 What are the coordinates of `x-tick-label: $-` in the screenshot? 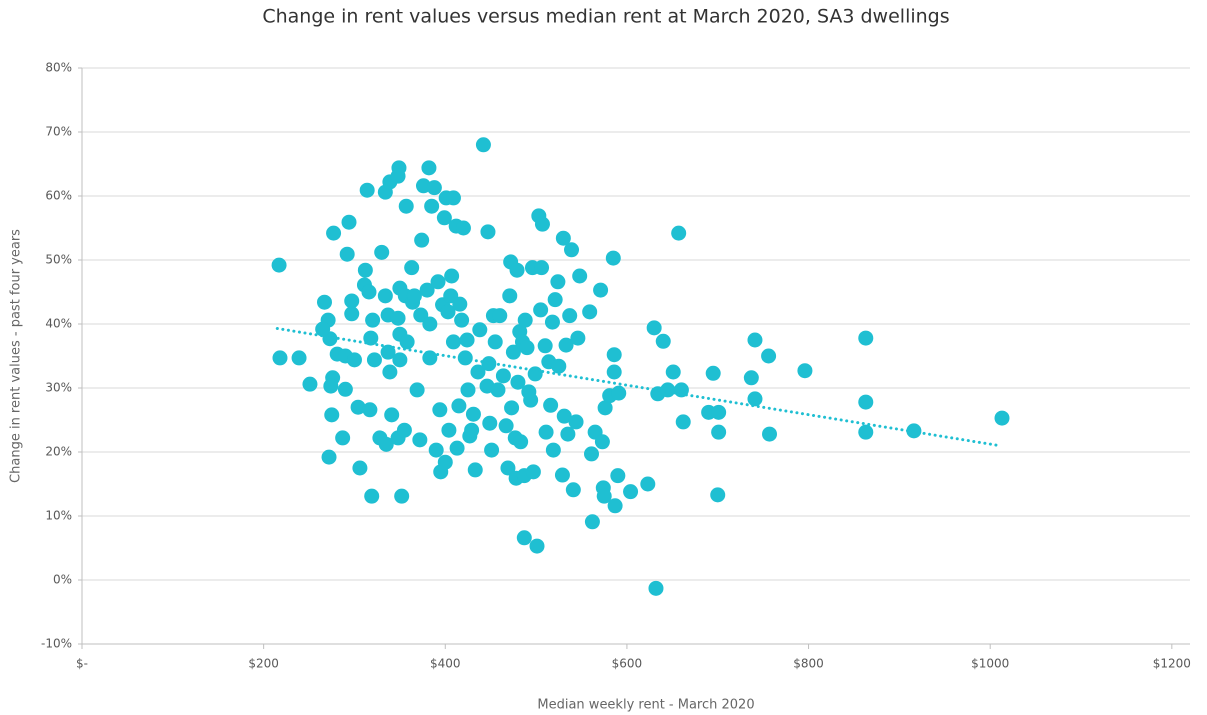 It's located at (82, 664).